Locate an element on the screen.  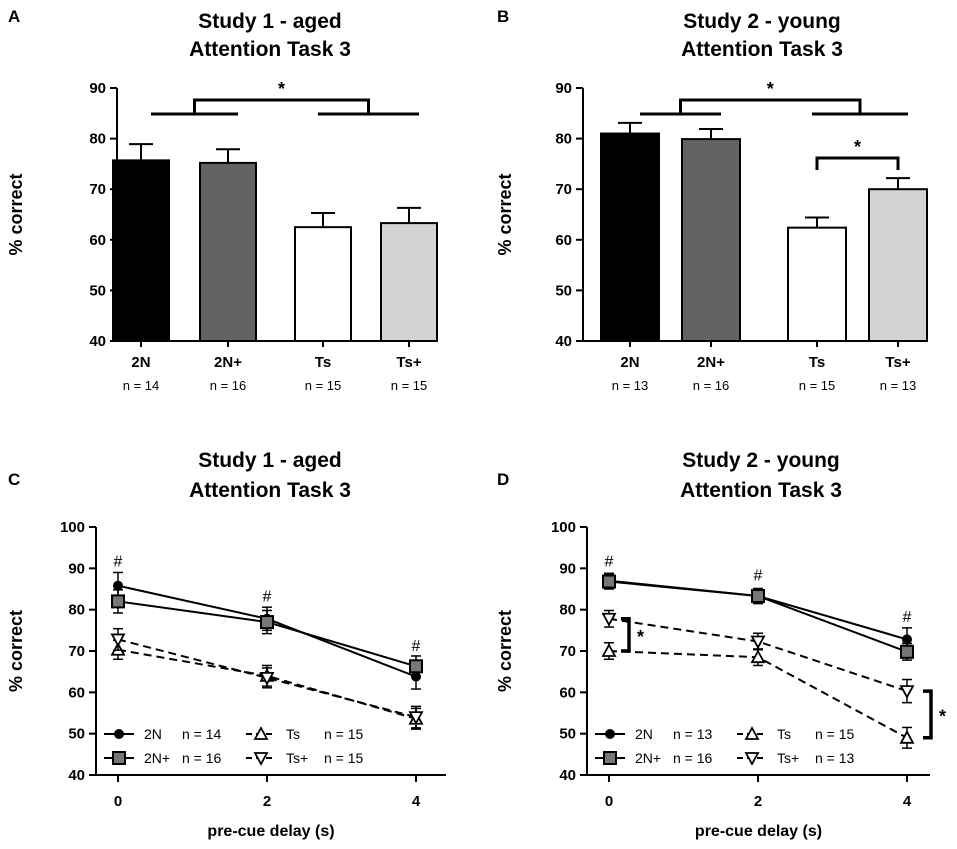
legend-series-name: 2N is located at coordinates (644, 734).